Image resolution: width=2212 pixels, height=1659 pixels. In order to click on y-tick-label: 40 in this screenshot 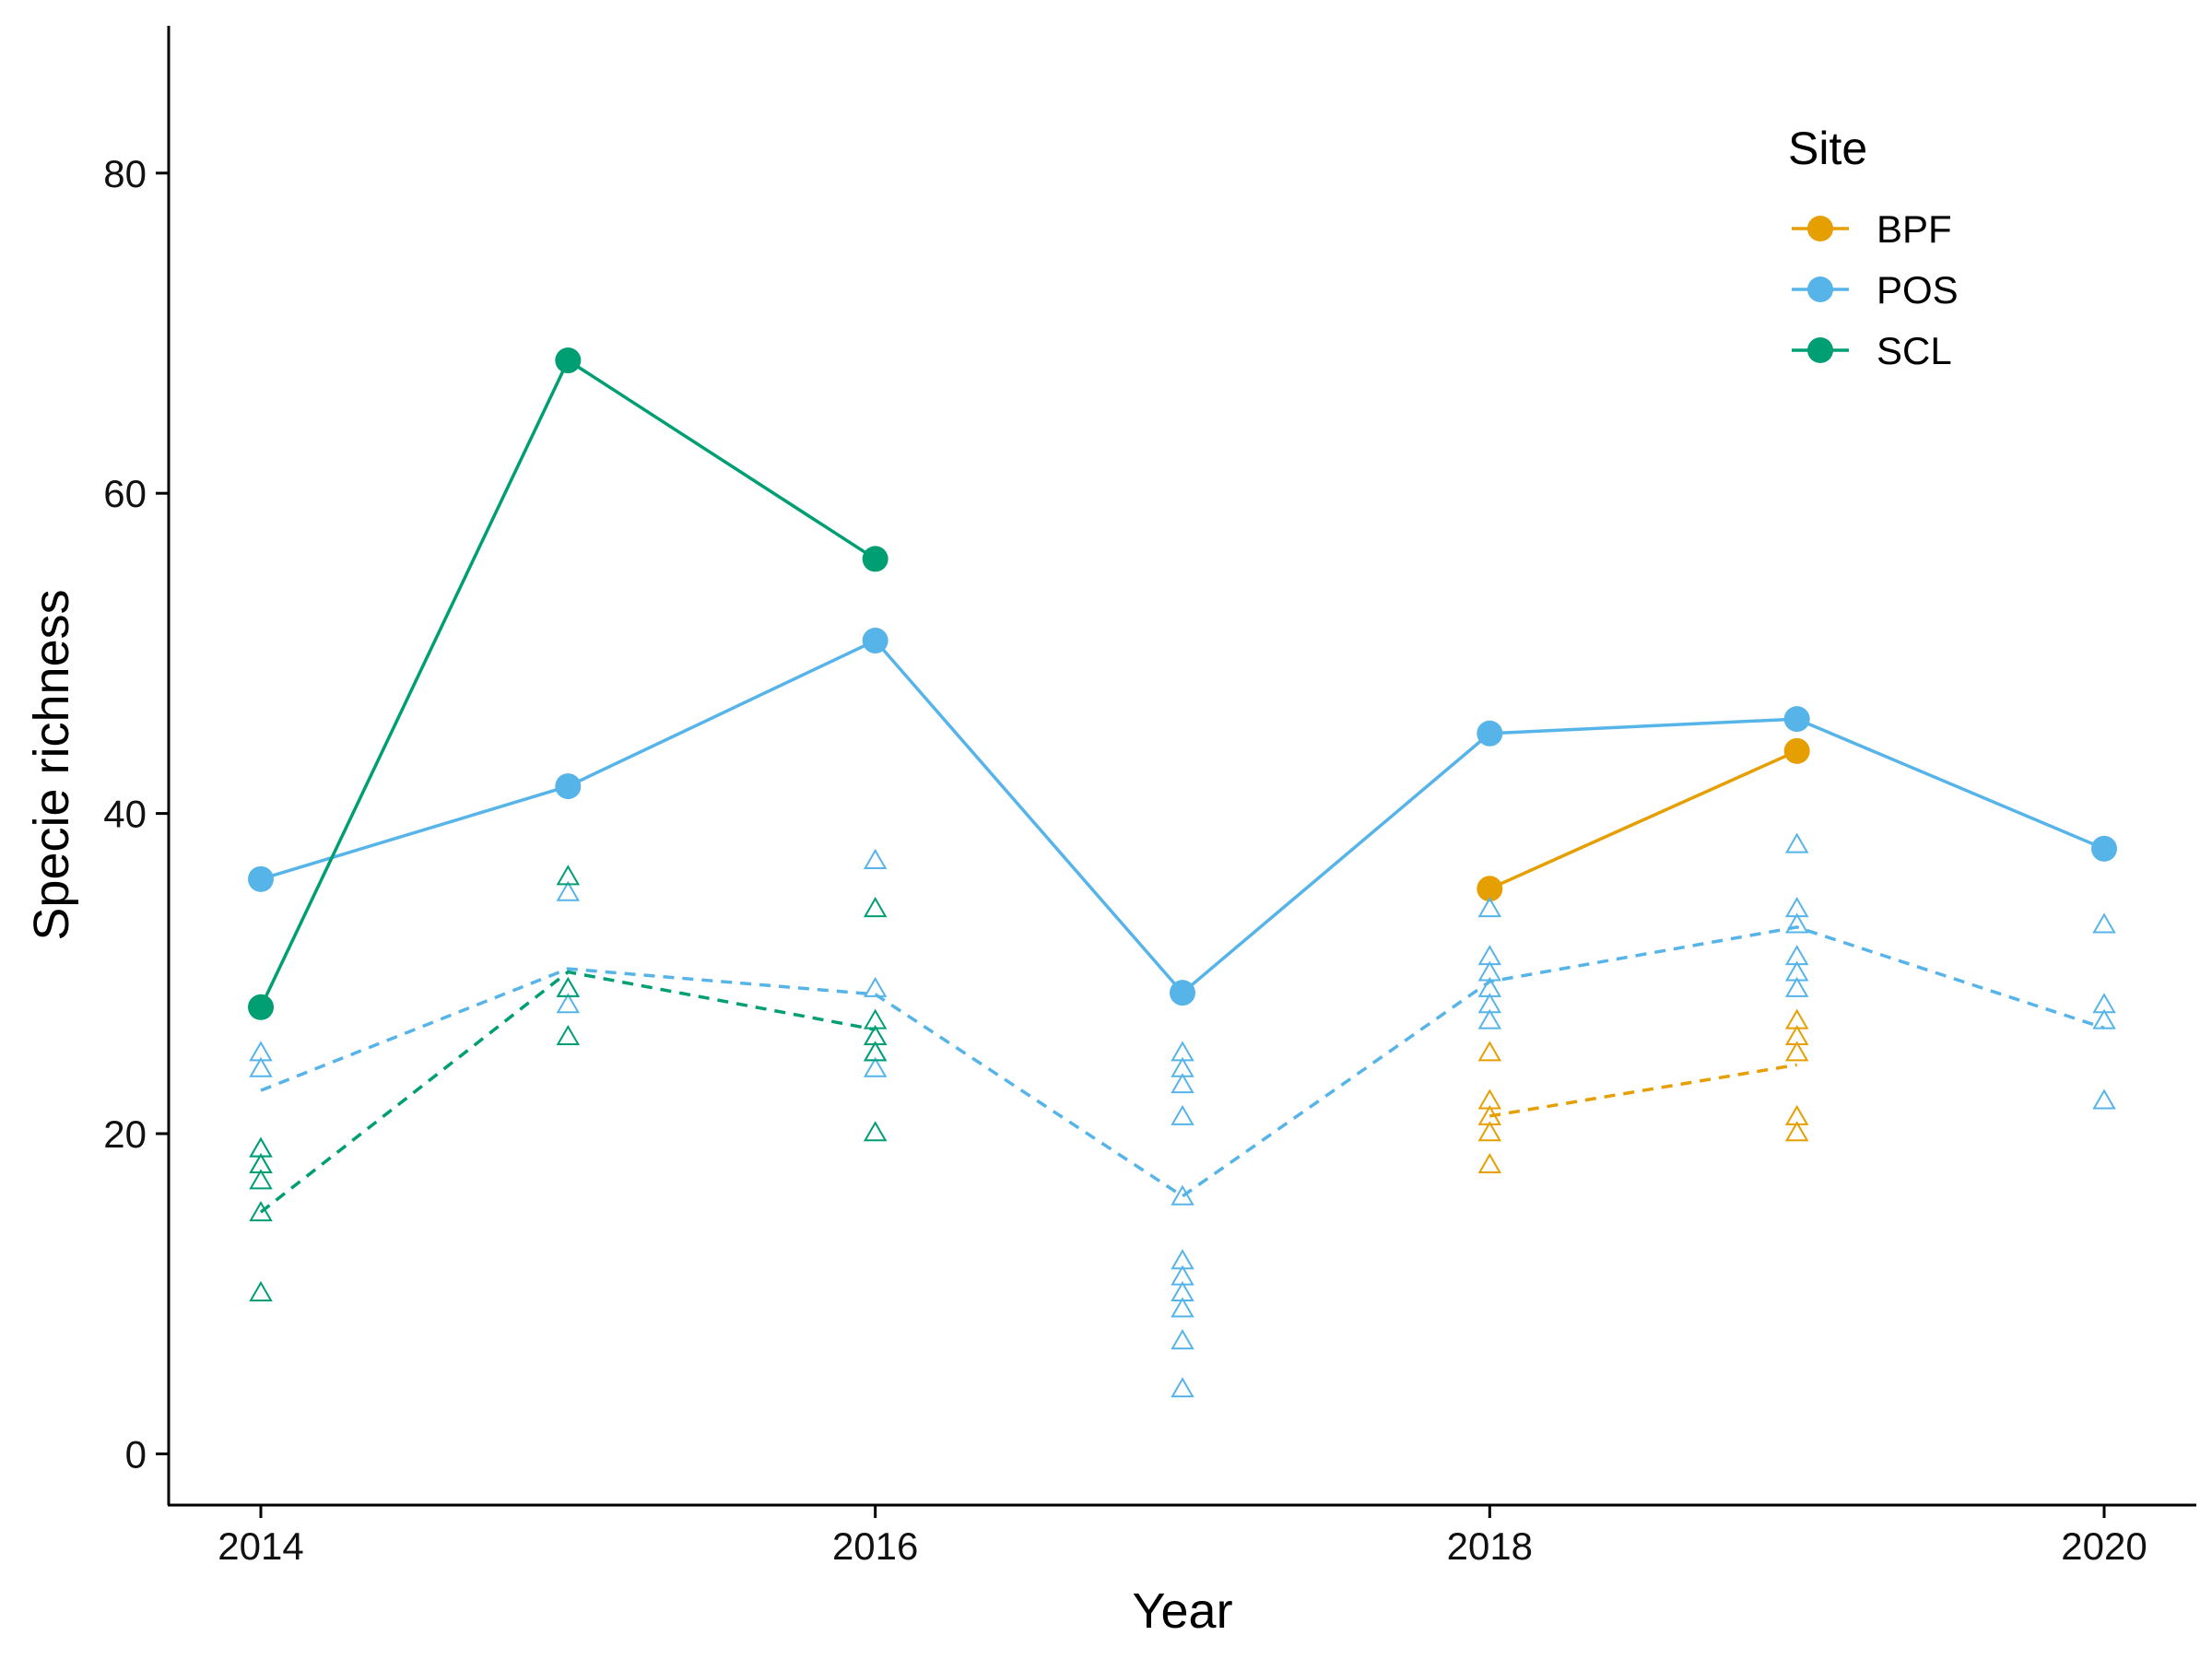, I will do `click(125, 814)`.